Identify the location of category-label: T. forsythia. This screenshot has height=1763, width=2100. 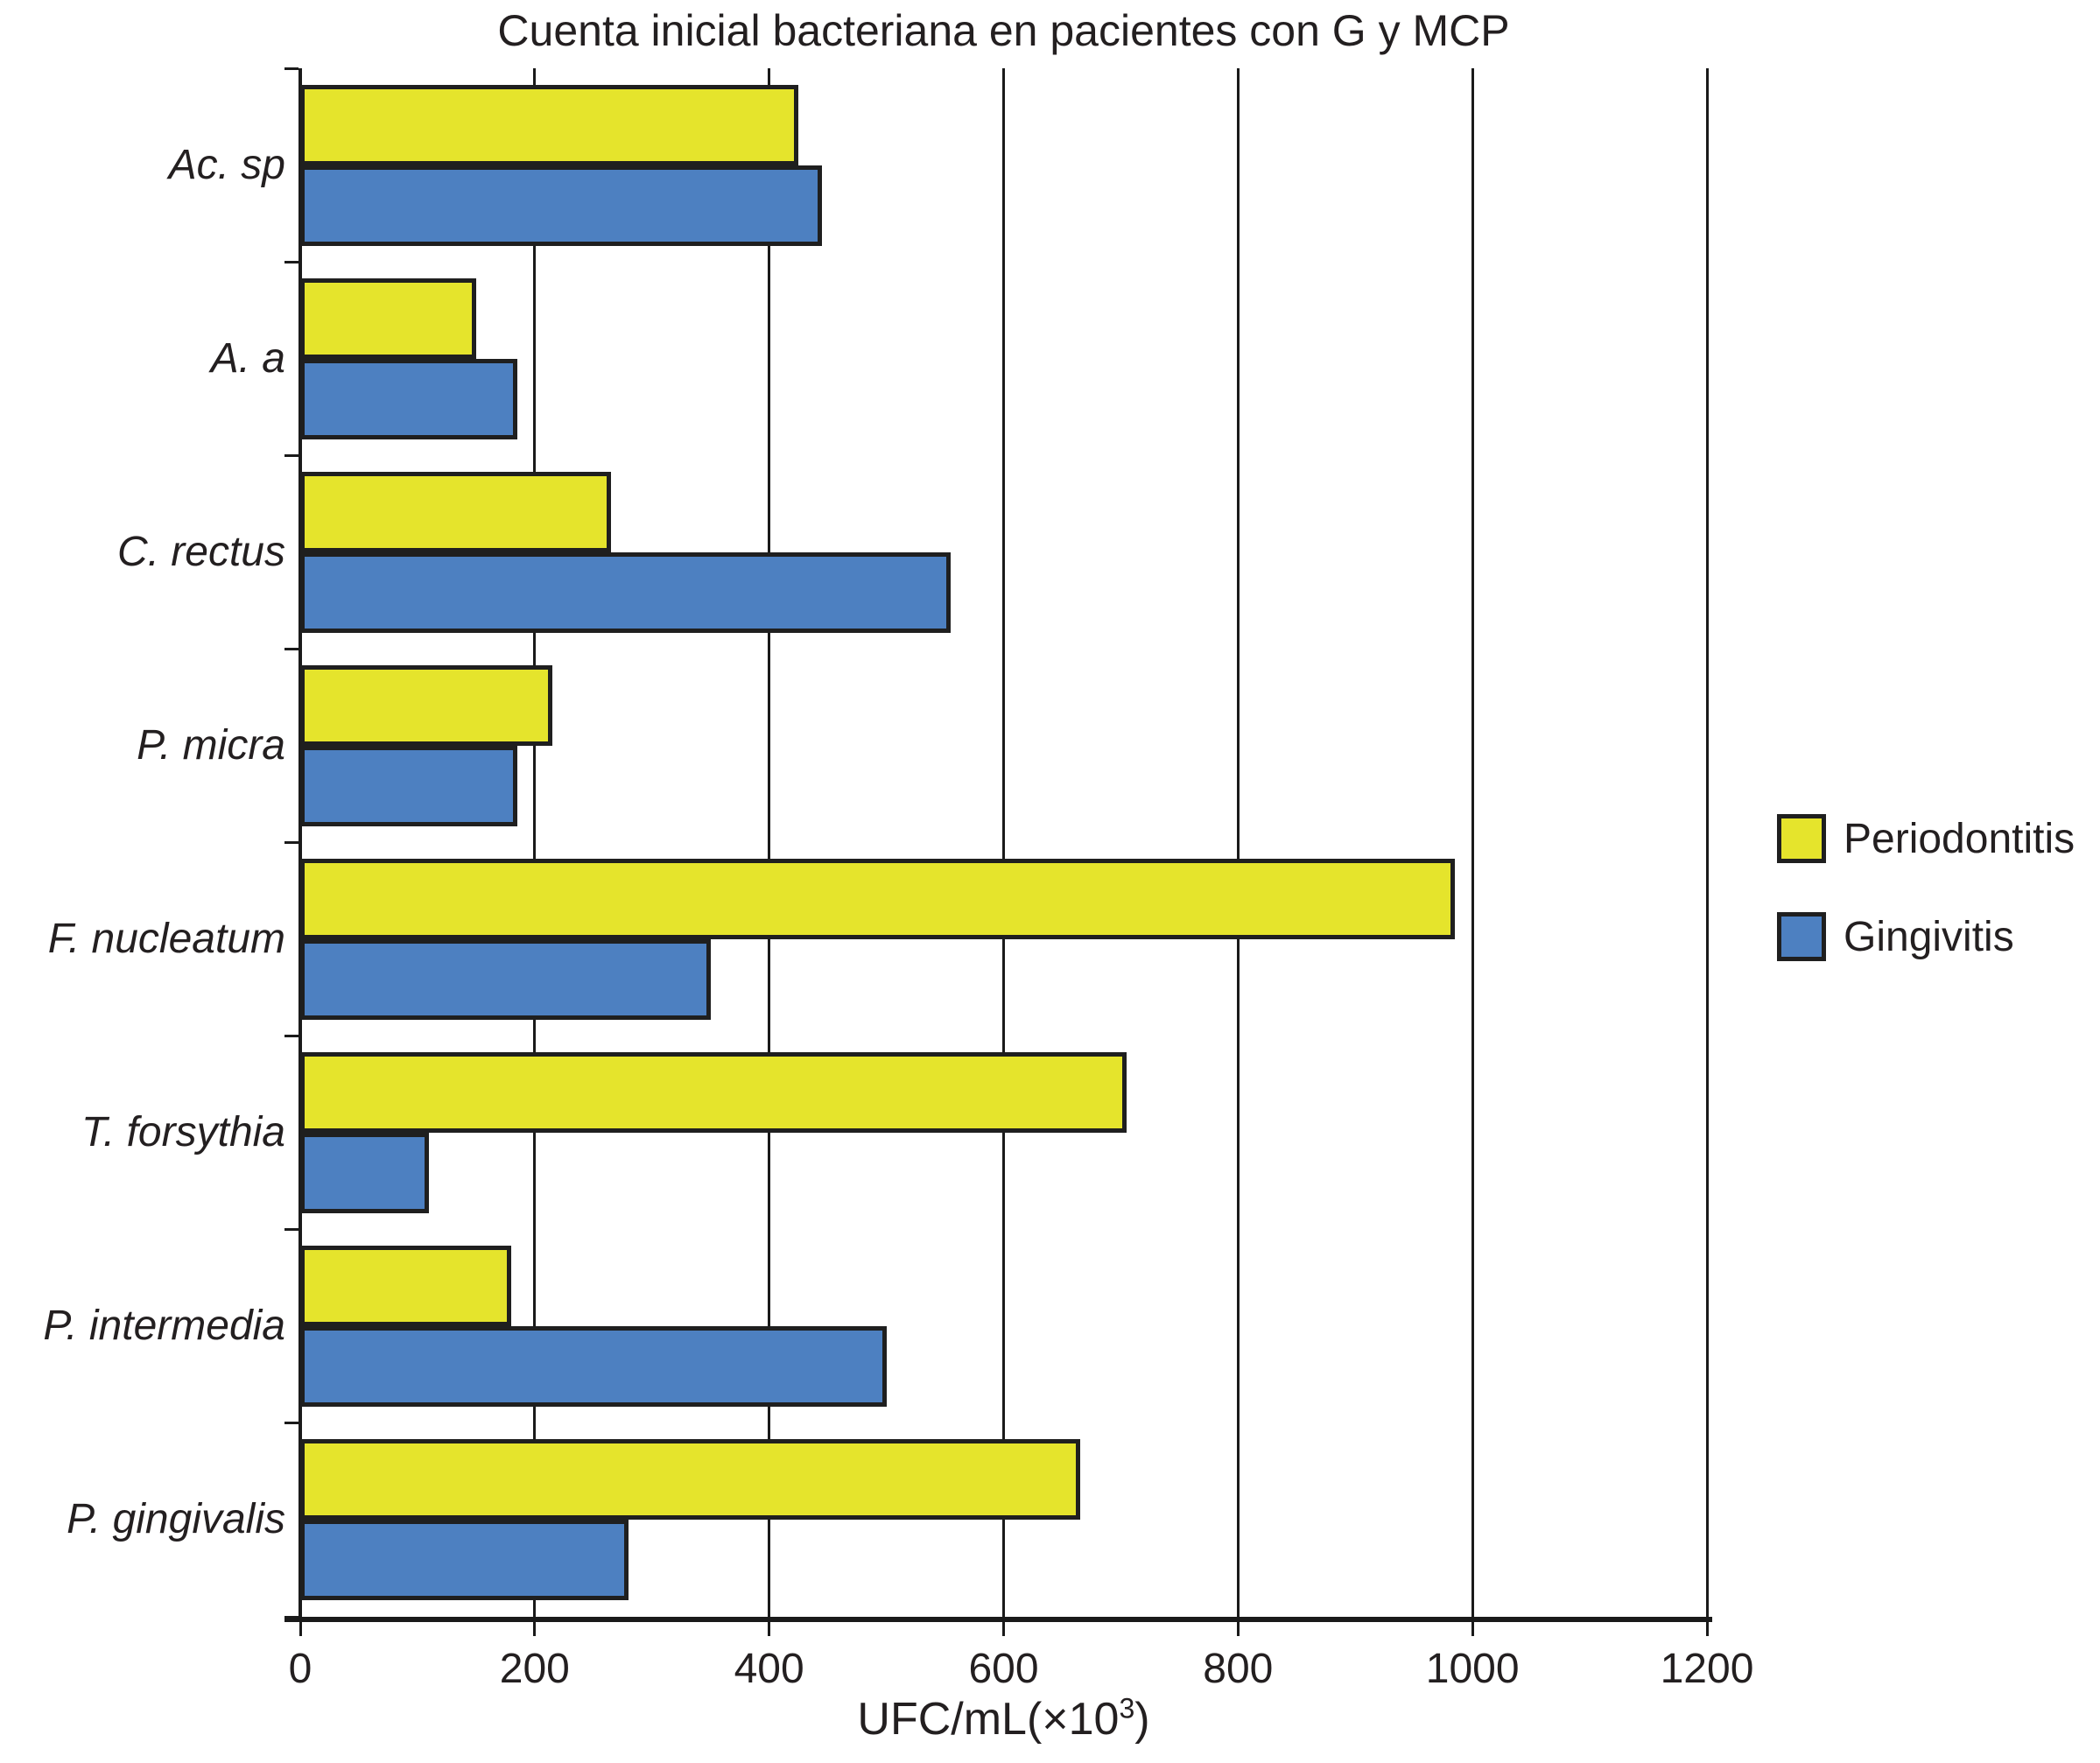
(183, 1132).